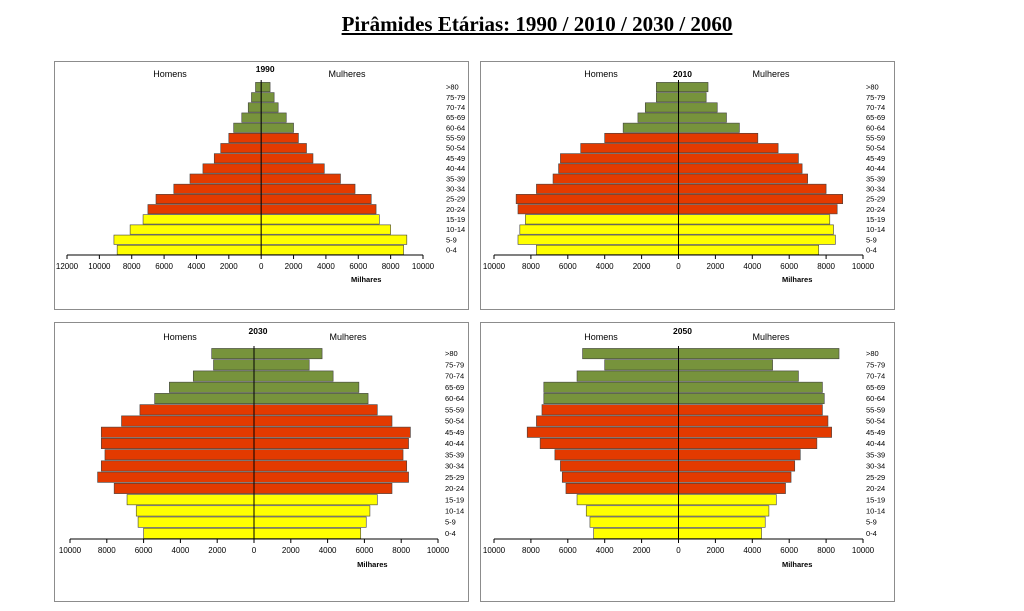  What do you see at coordinates (451, 353) in the screenshot?
I see `age-label: >80` at bounding box center [451, 353].